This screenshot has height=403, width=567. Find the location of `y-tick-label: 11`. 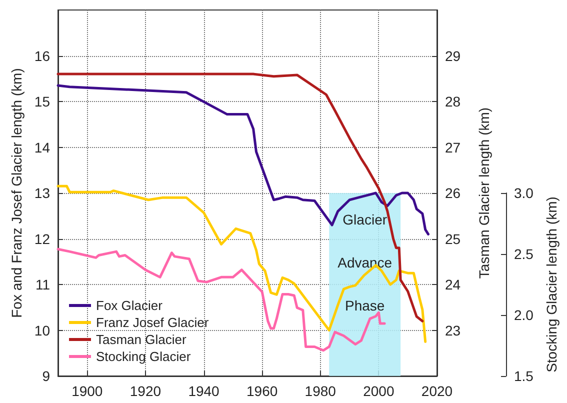

y-tick-label: 11 is located at coordinates (42, 284).